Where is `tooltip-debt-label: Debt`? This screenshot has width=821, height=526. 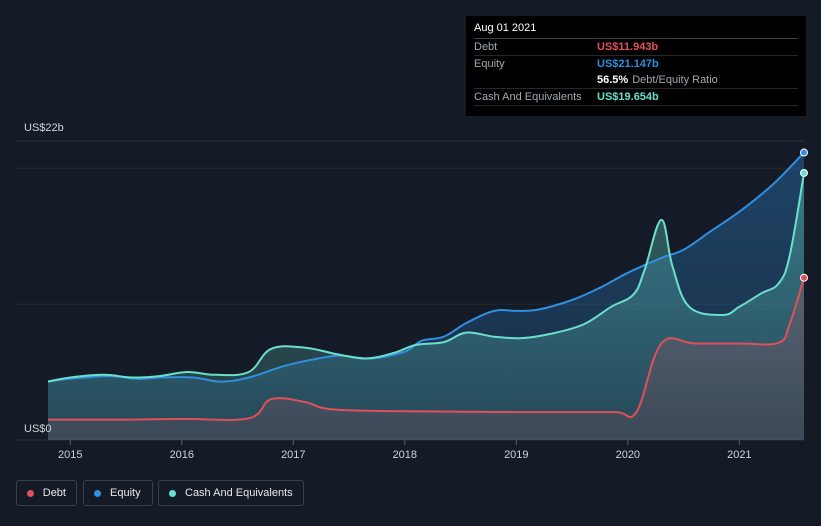 tooltip-debt-label: Debt is located at coordinates (486, 47).